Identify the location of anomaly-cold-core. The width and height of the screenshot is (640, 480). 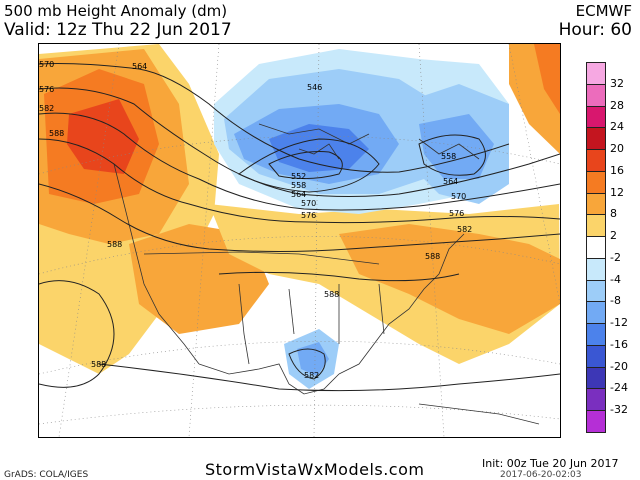
(319, 148).